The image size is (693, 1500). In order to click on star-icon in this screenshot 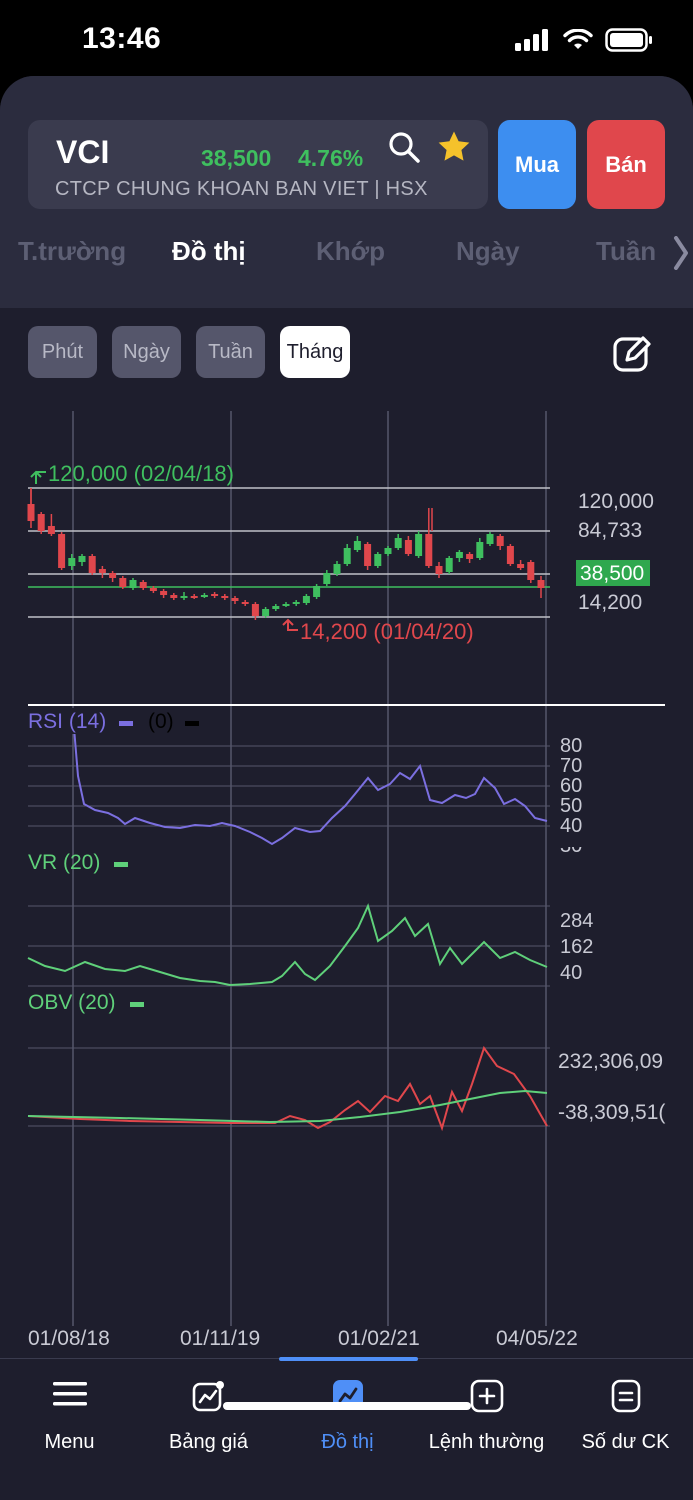, I will do `click(454, 147)`.